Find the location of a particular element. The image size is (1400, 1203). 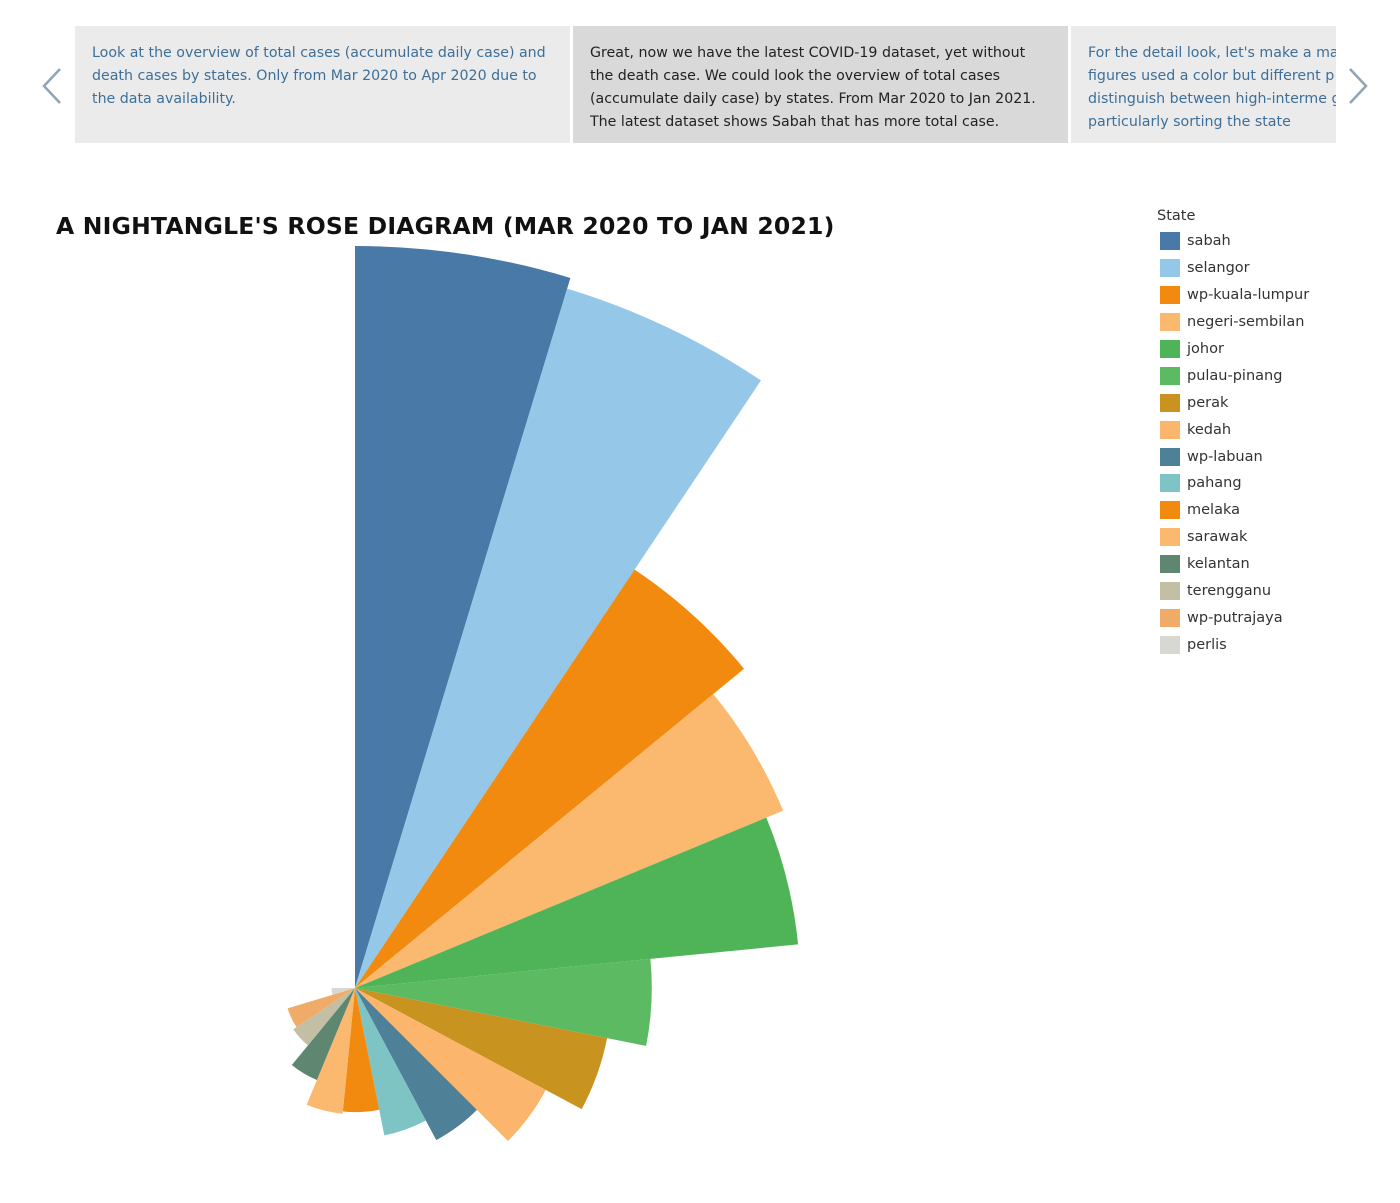

rose-segment-pulau-pinang is located at coordinates (503, 1002).